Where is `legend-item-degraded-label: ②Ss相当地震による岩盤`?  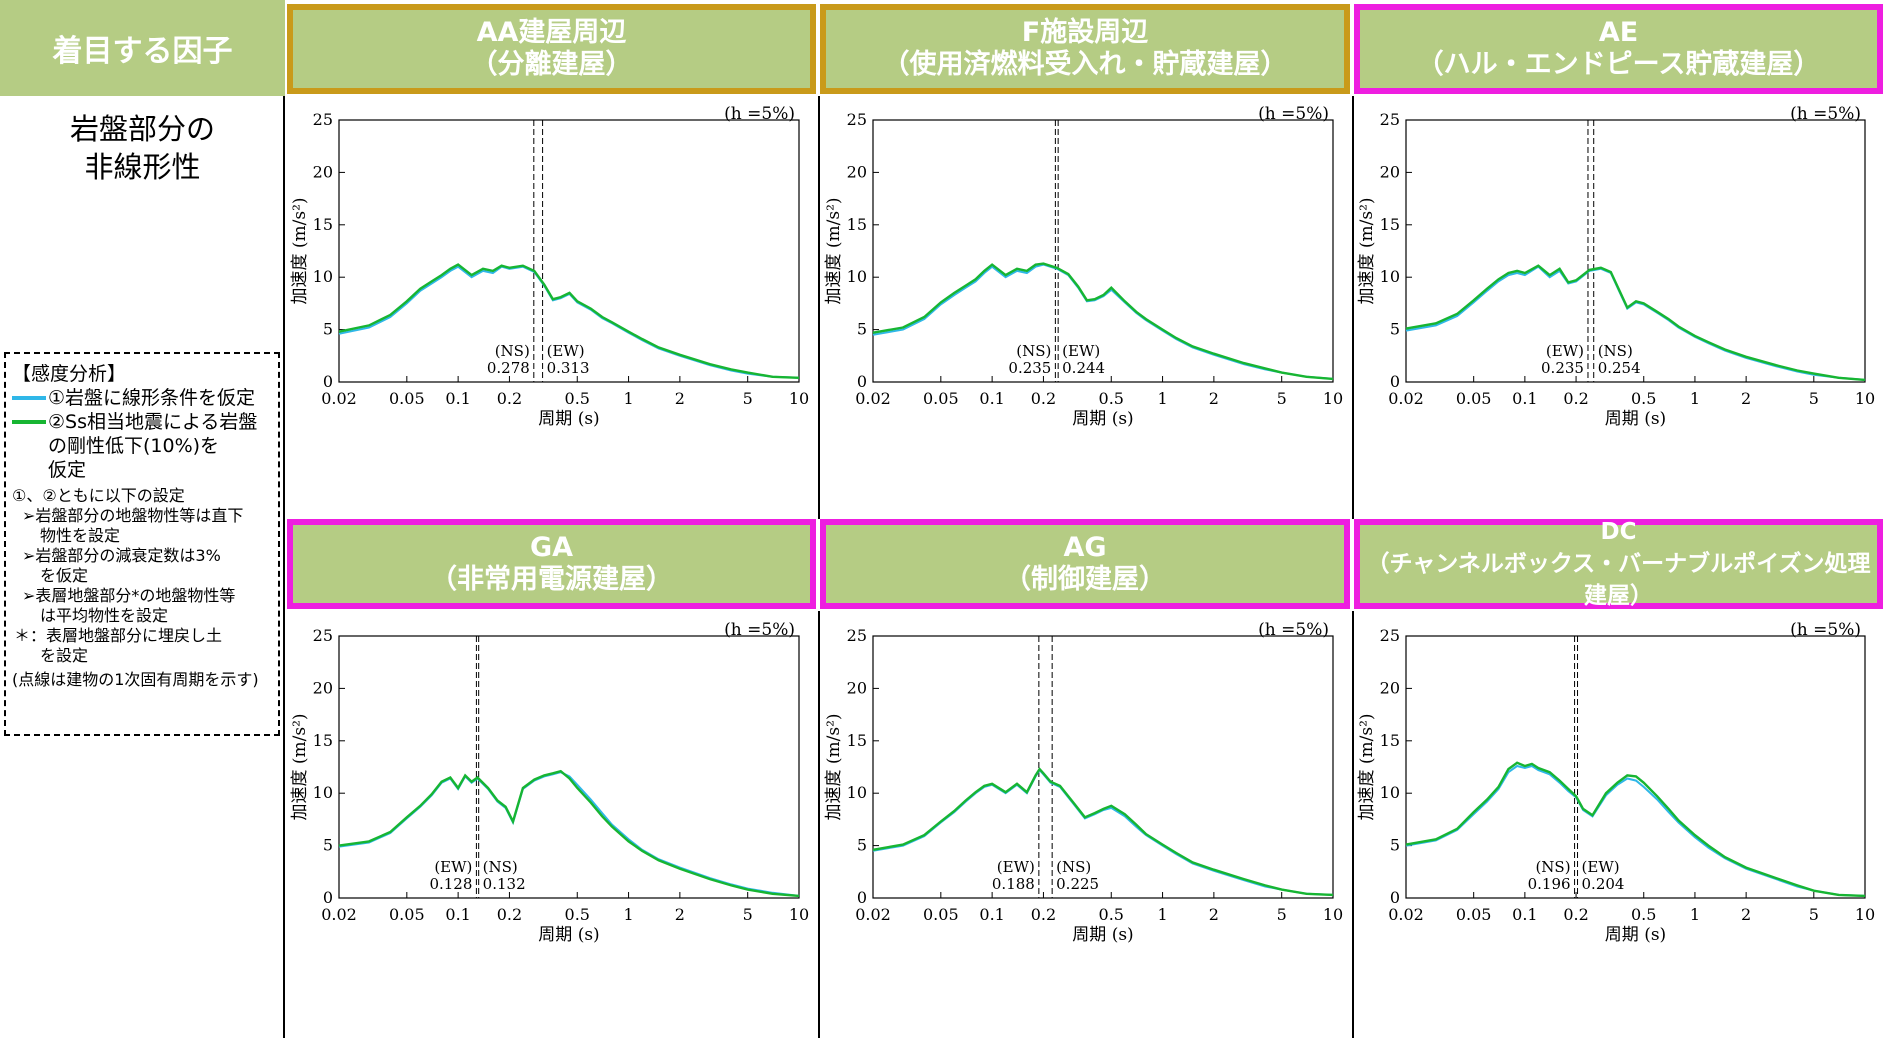
legend-item-degraded-label: ②Ss相当地震による岩盤 is located at coordinates (153, 422).